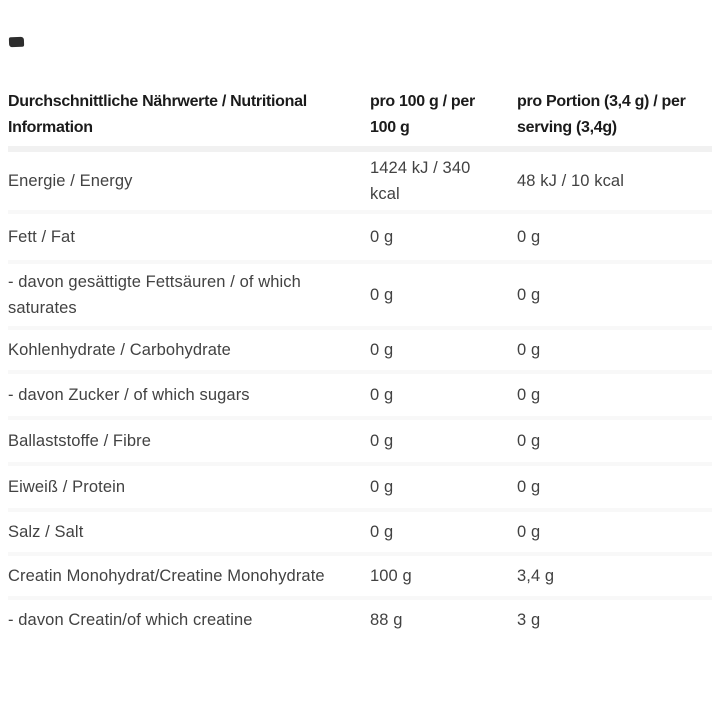  What do you see at coordinates (601, 114) in the screenshot?
I see `header-per-serving: pro Portion (3,4 g) / per serving (3,4g)` at bounding box center [601, 114].